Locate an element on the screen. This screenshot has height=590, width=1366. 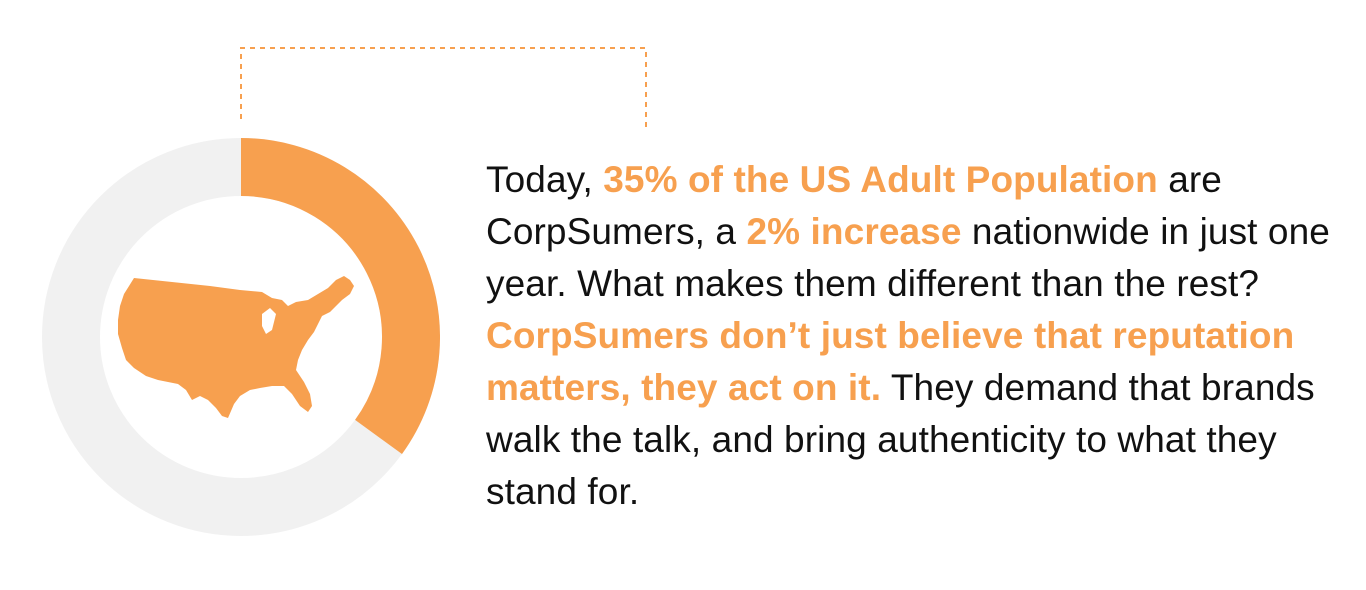
highlight-stat-population: 35% of the US Adult Population is located at coordinates (880, 179).